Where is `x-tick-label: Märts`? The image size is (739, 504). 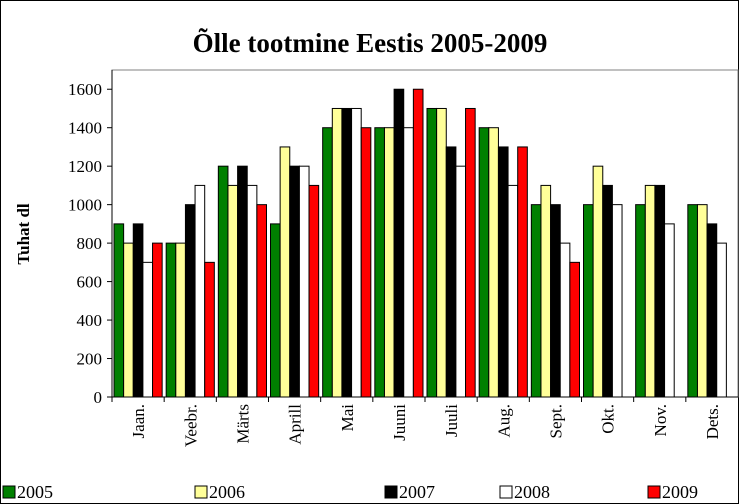 x-tick-label: Märts is located at coordinates (242, 424).